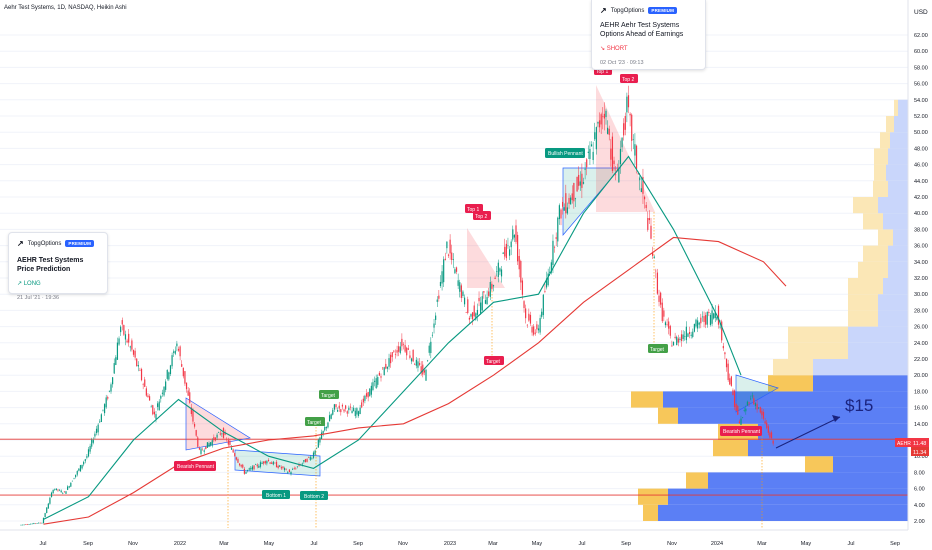 The width and height of the screenshot is (932, 550). What do you see at coordinates (921, 263) in the screenshot?
I see `y-tick-label: 34.00` at bounding box center [921, 263].